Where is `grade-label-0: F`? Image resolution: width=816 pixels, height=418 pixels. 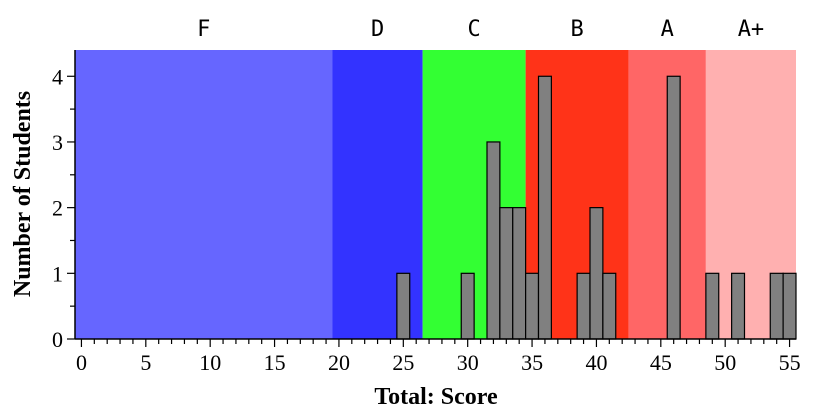 grade-label-0: F is located at coordinates (203, 29).